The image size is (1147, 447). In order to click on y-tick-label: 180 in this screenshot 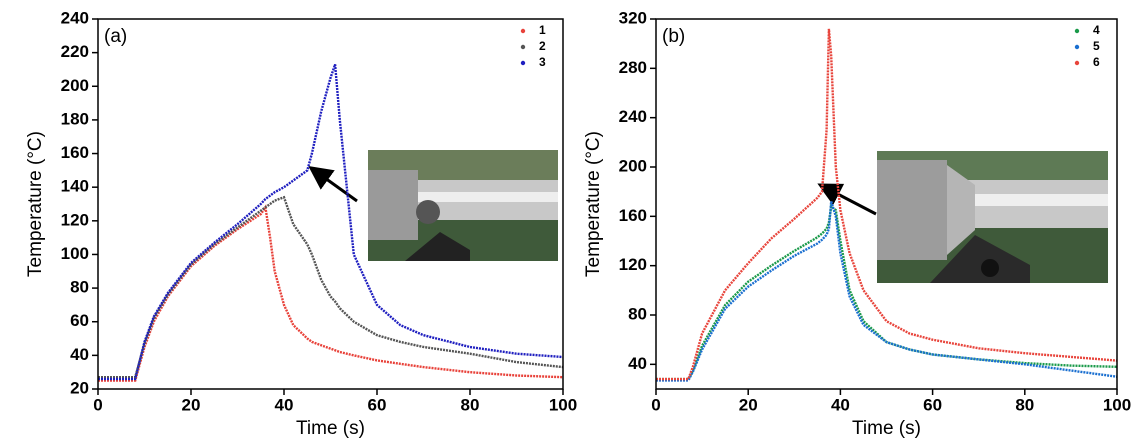, I will do `click(75, 118)`.